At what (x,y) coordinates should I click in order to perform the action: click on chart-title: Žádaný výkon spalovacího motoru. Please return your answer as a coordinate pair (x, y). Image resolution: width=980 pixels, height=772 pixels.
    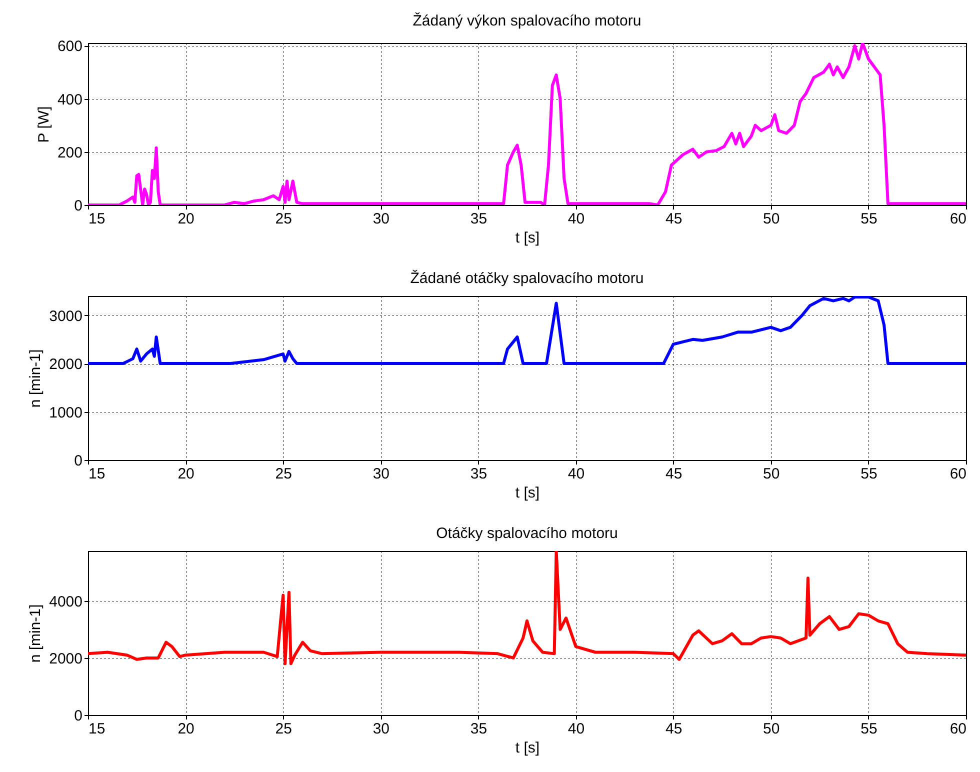
    Looking at the image, I should click on (527, 21).